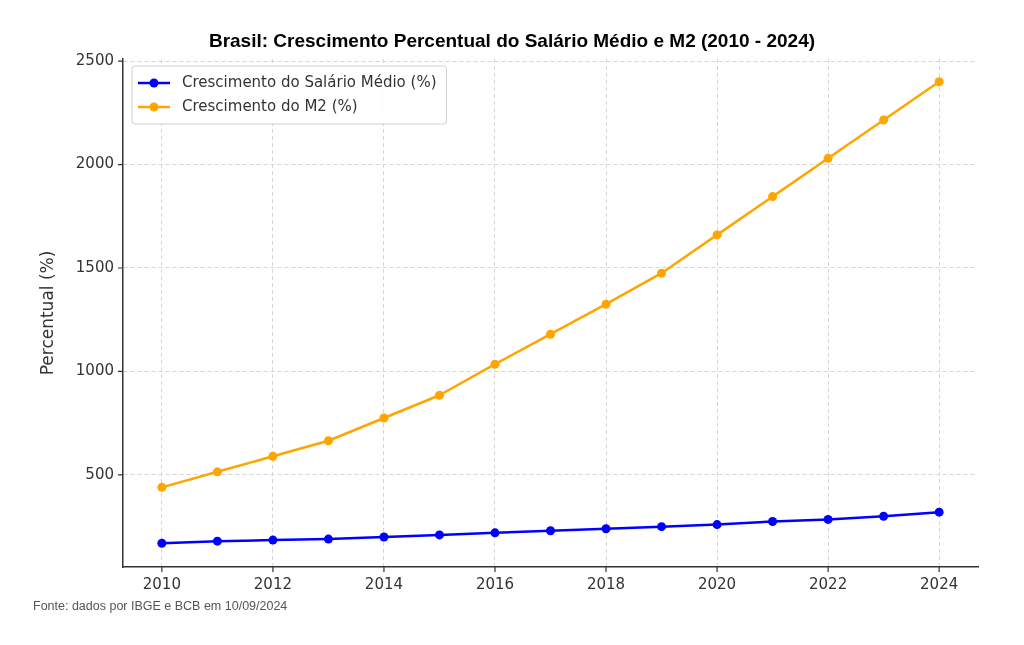  I want to click on y-axis-title: Percentual (%), so click(46, 313).